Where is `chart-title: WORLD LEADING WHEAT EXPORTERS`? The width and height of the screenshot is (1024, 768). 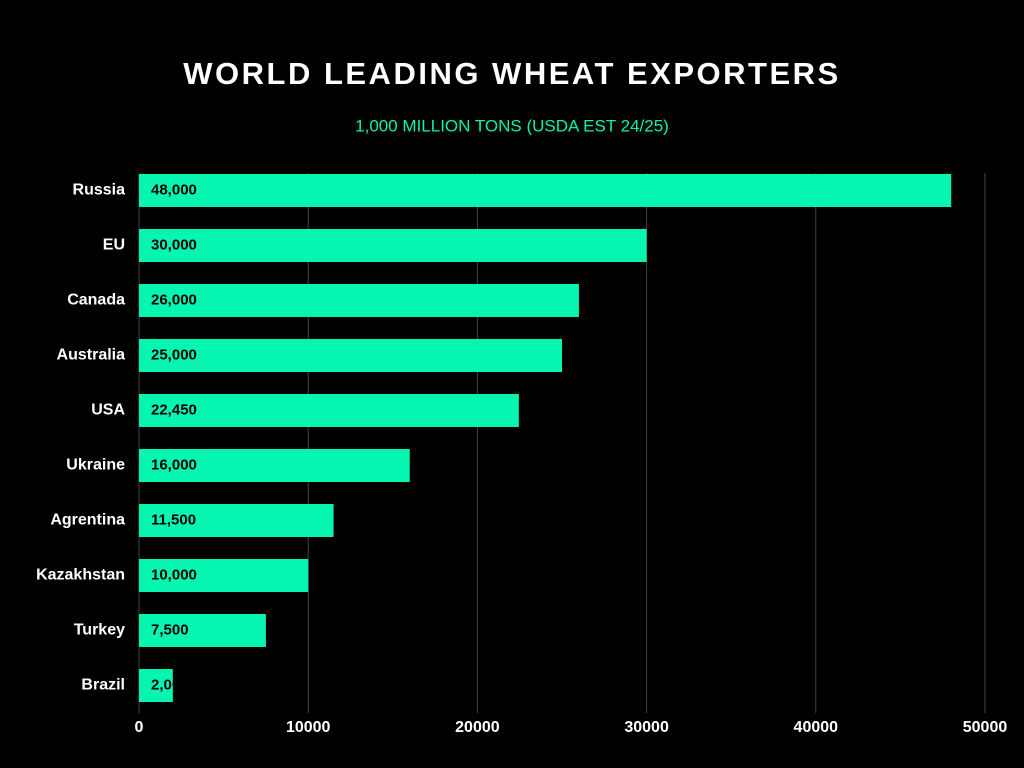 chart-title: WORLD LEADING WHEAT EXPORTERS is located at coordinates (511, 73).